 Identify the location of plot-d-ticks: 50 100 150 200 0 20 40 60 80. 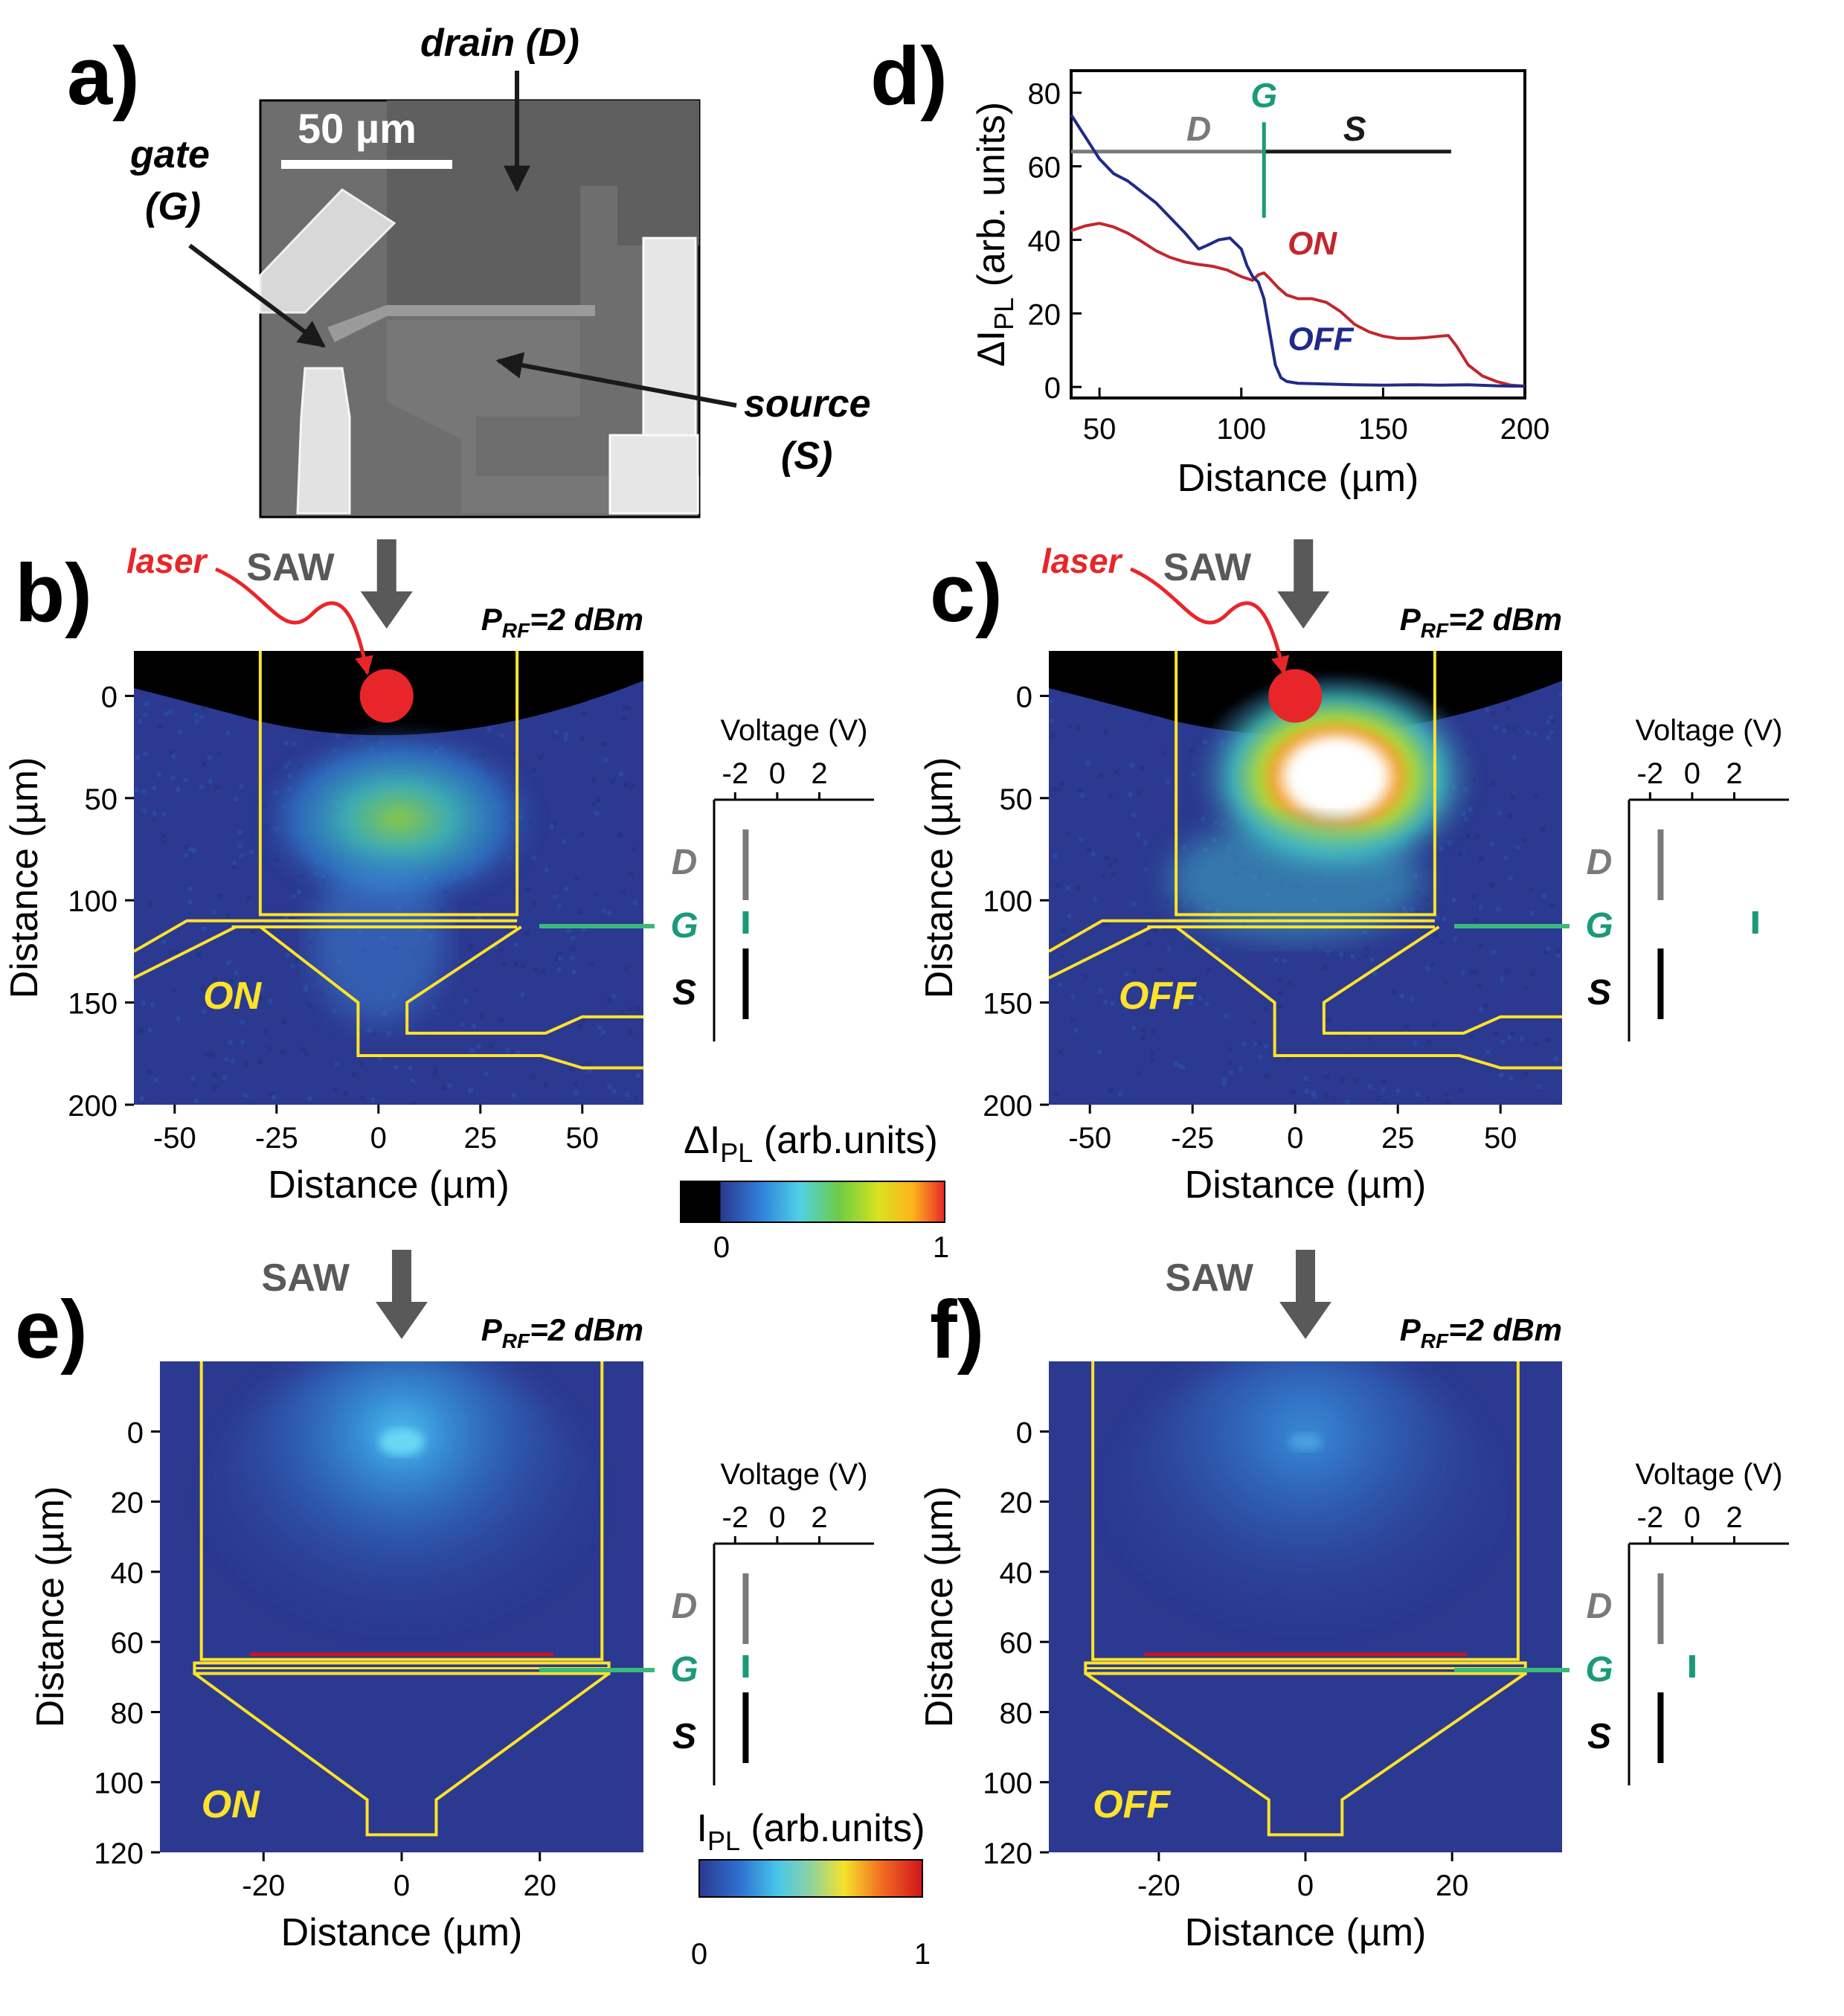
(1289, 262).